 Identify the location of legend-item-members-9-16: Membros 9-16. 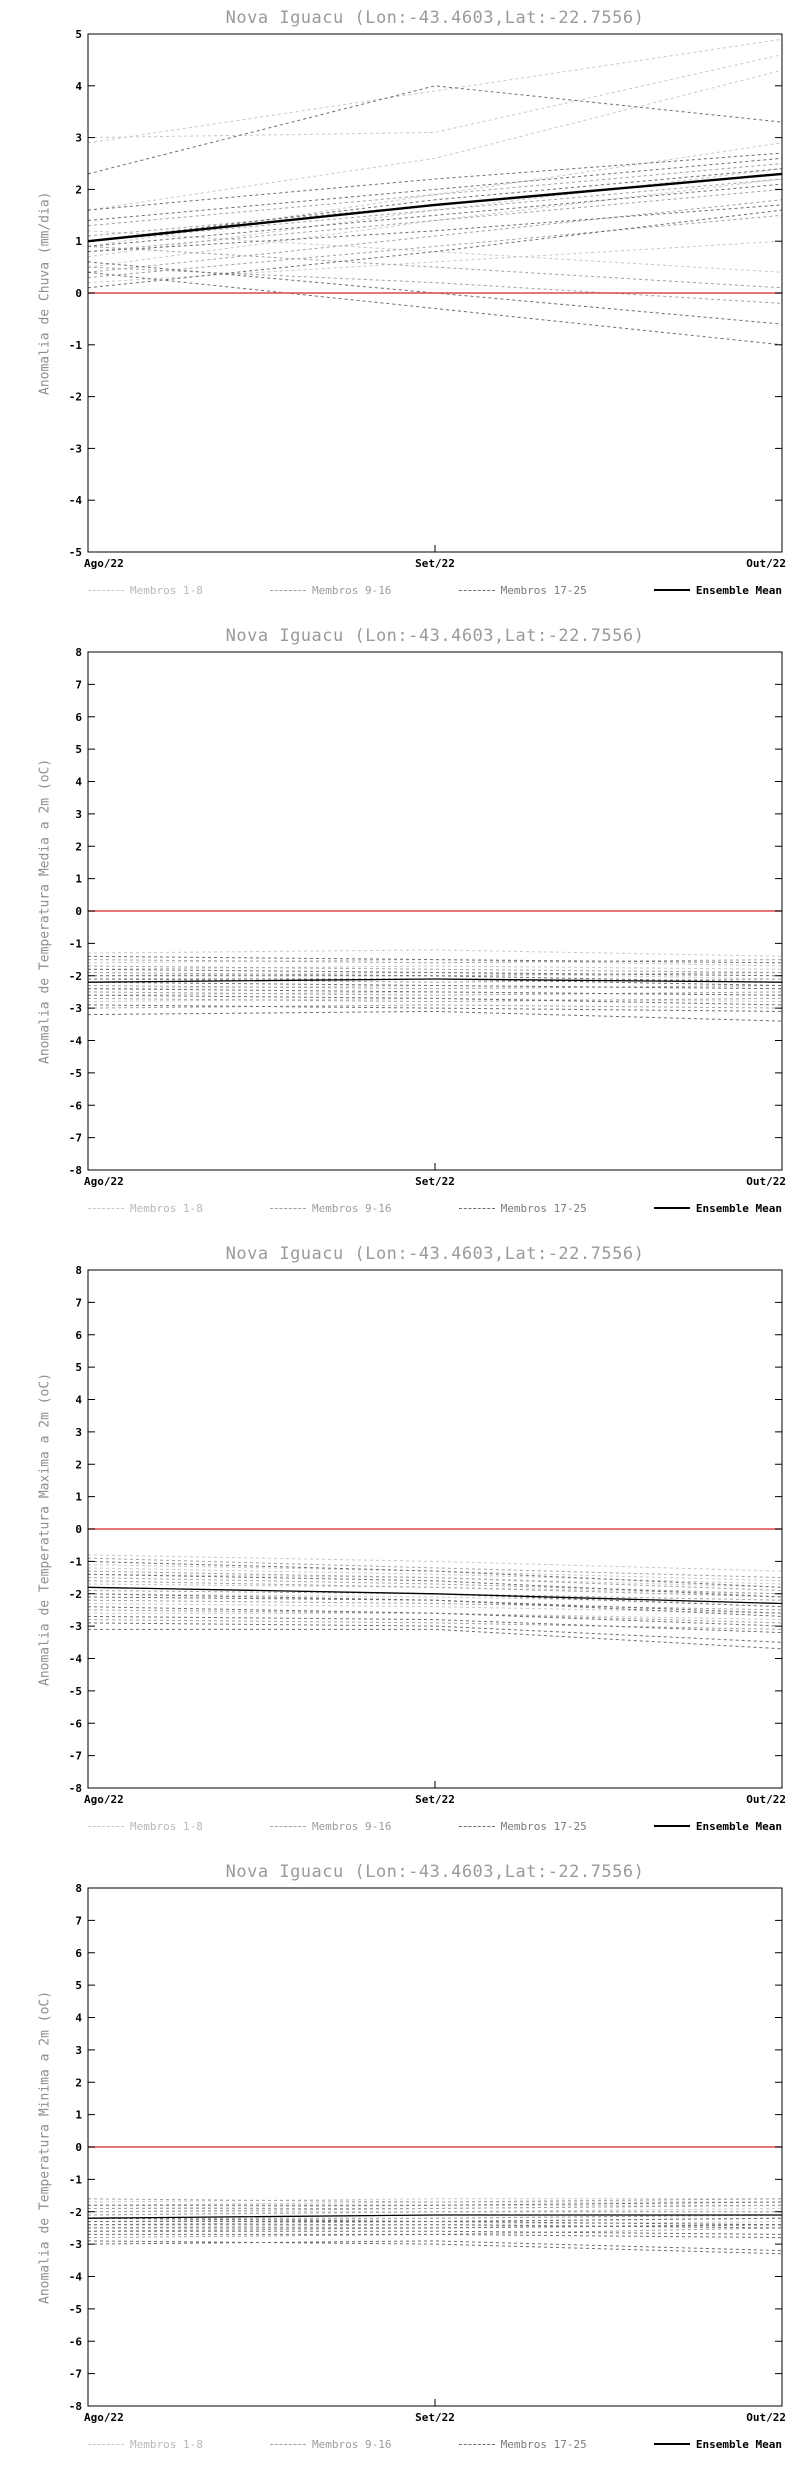
(331, 590).